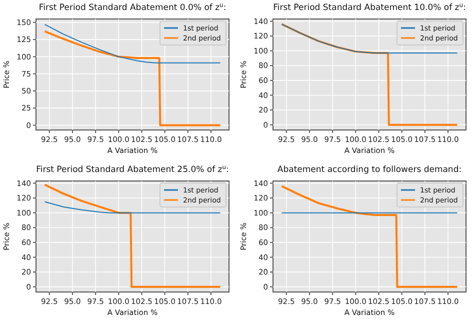  What do you see at coordinates (132, 169) in the screenshot?
I see `chart-title: First Period Standard Abatement 25.0% of z$^{u}$:` at bounding box center [132, 169].